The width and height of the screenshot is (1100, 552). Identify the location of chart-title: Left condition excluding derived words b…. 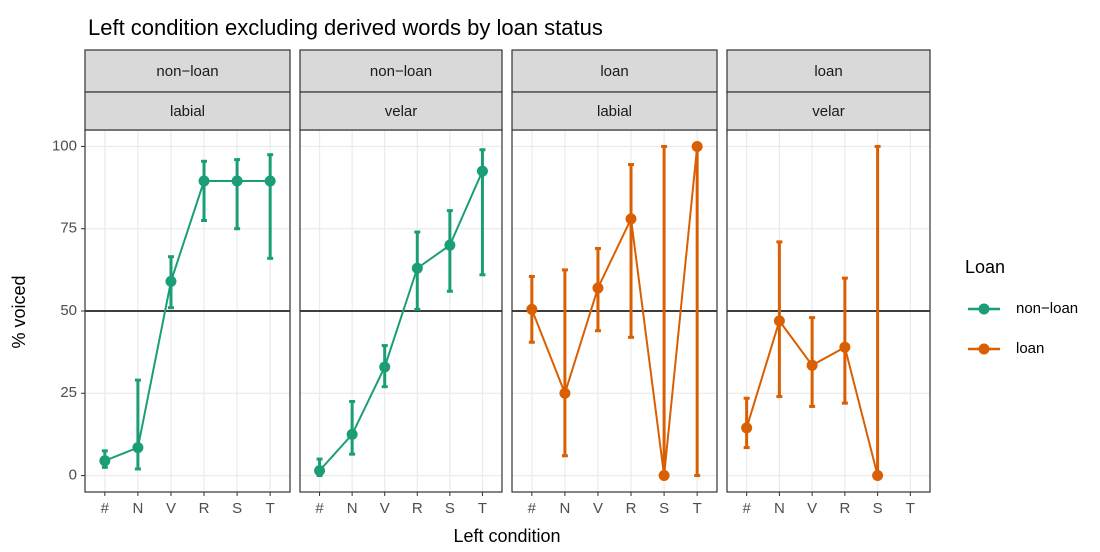
(345, 27).